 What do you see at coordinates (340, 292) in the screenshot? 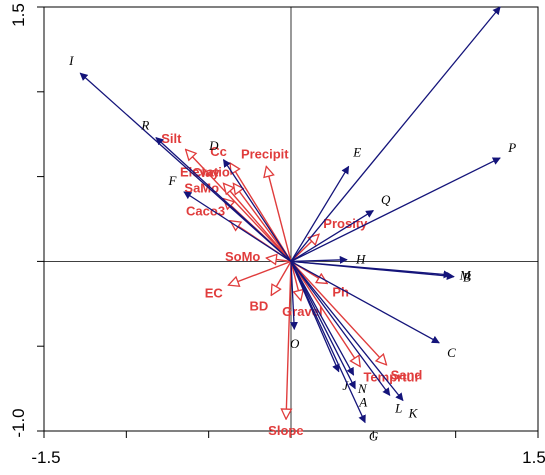
I see `environment-label: Ph` at bounding box center [340, 292].